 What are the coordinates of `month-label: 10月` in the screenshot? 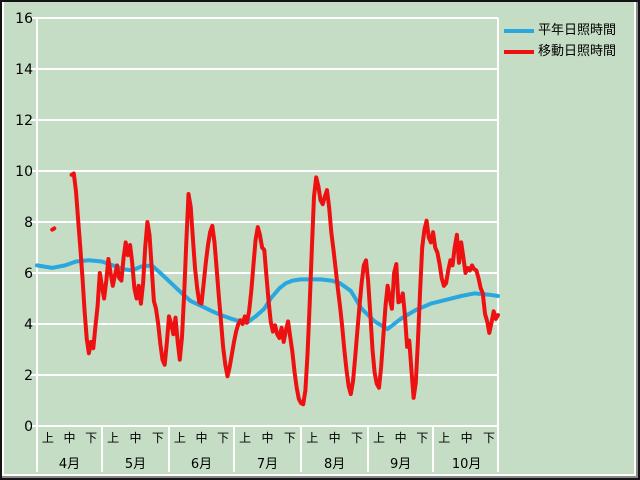 It's located at (467, 464).